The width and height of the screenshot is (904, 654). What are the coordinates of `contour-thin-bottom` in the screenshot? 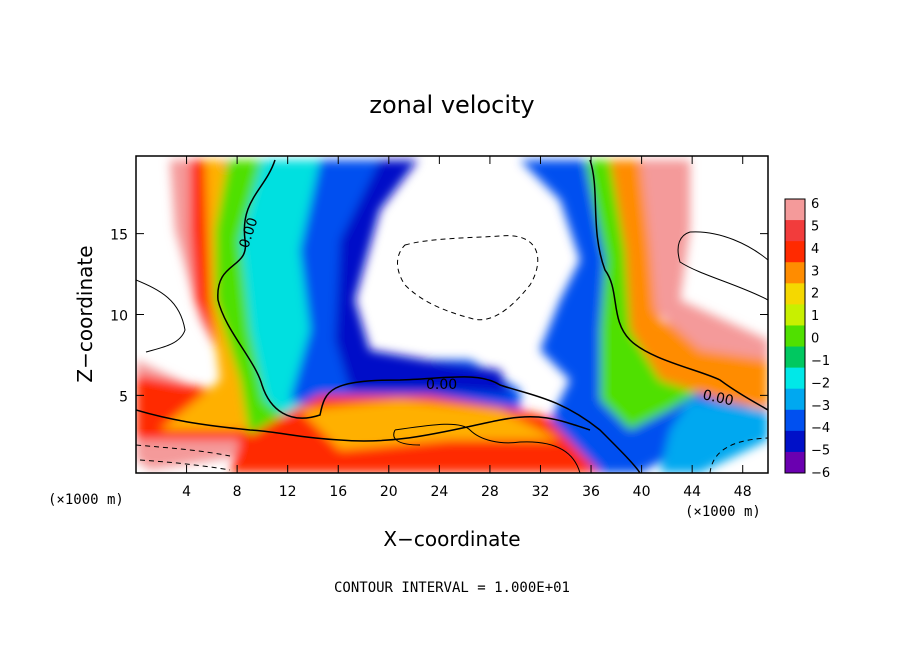 It's located at (487, 448).